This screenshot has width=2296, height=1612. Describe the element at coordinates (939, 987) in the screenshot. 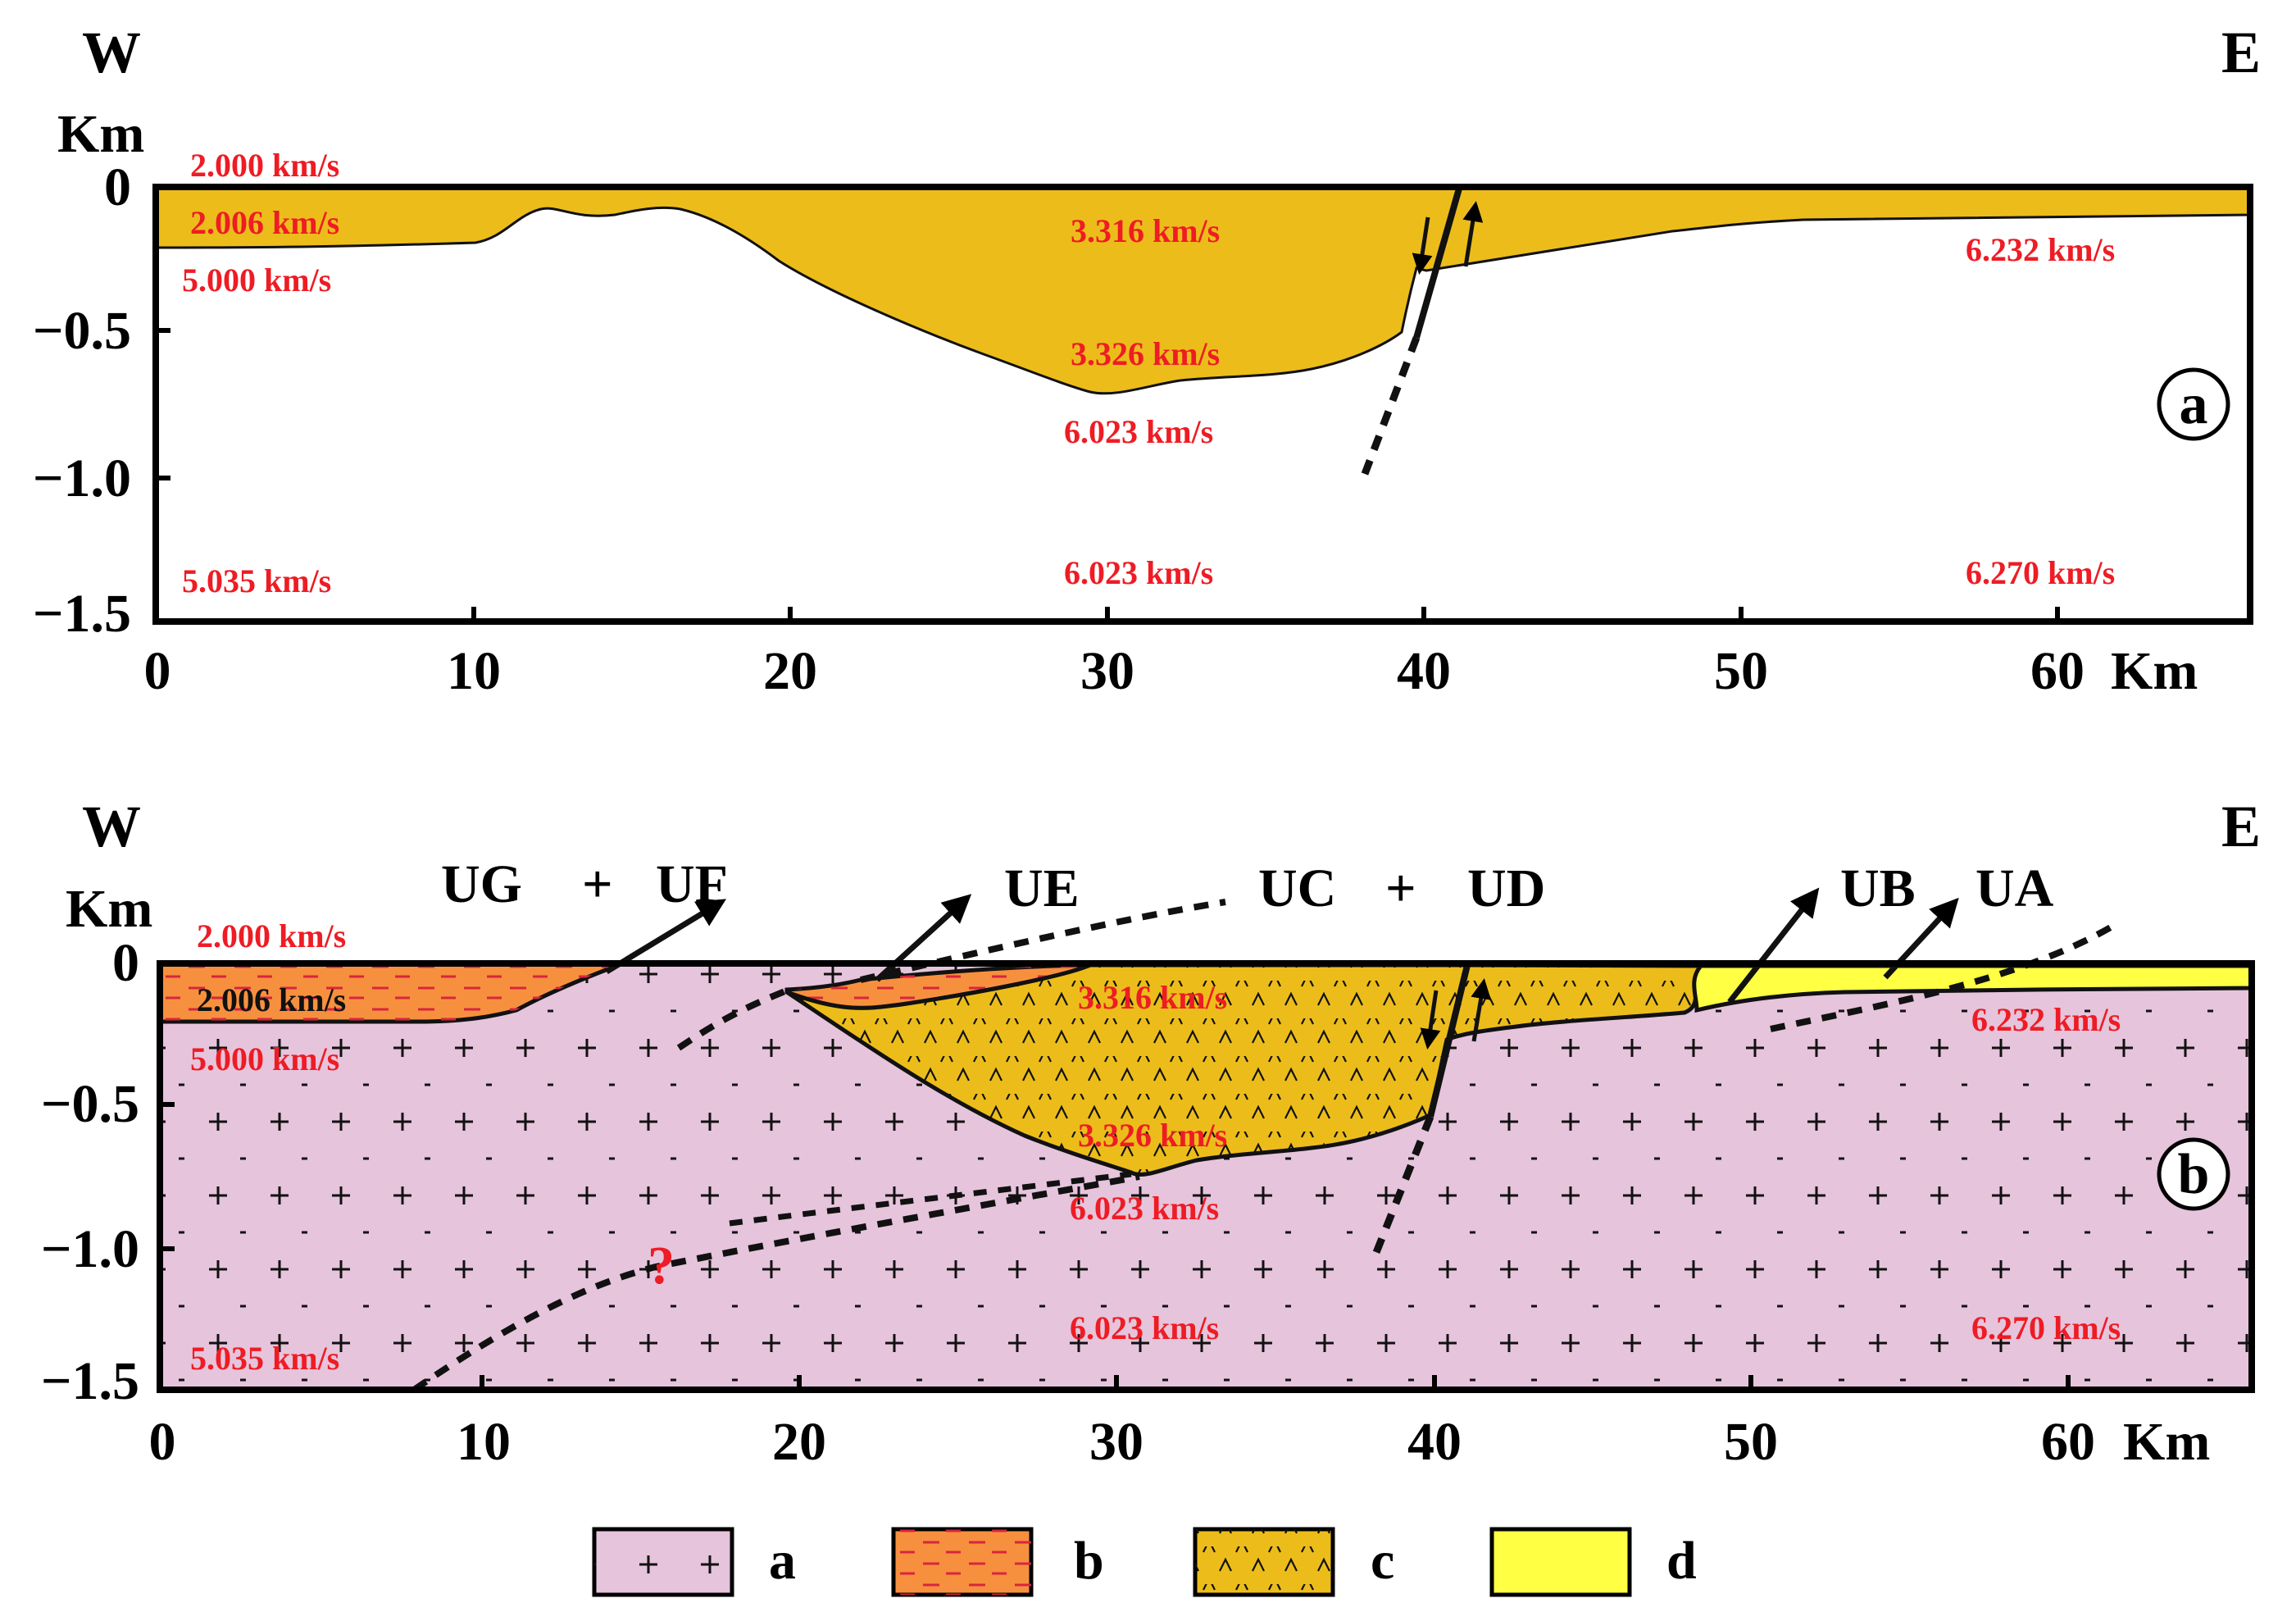

I see `unit-b-sliver-texture` at that location.